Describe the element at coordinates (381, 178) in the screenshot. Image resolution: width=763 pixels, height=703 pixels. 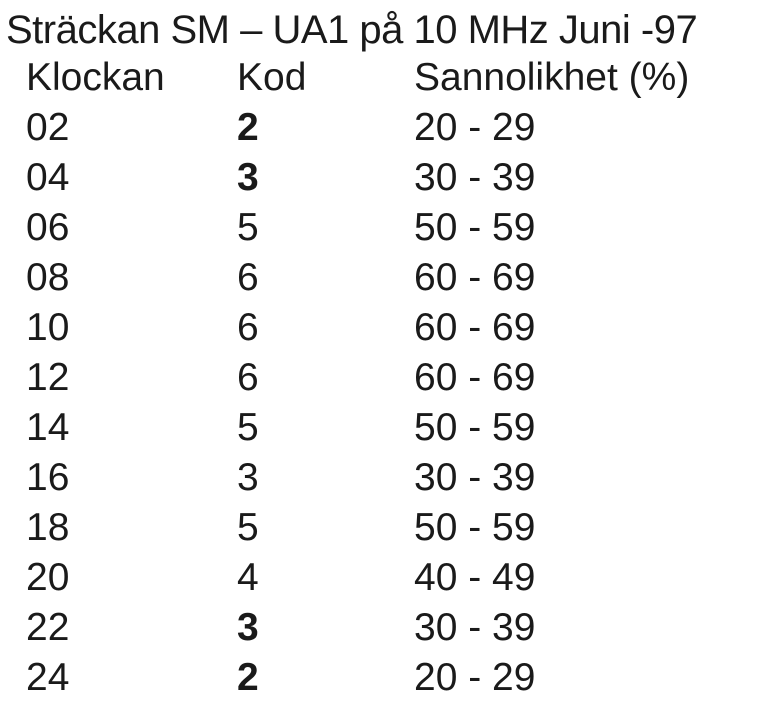
I see `table-row: 04 3 30 - 39` at that location.